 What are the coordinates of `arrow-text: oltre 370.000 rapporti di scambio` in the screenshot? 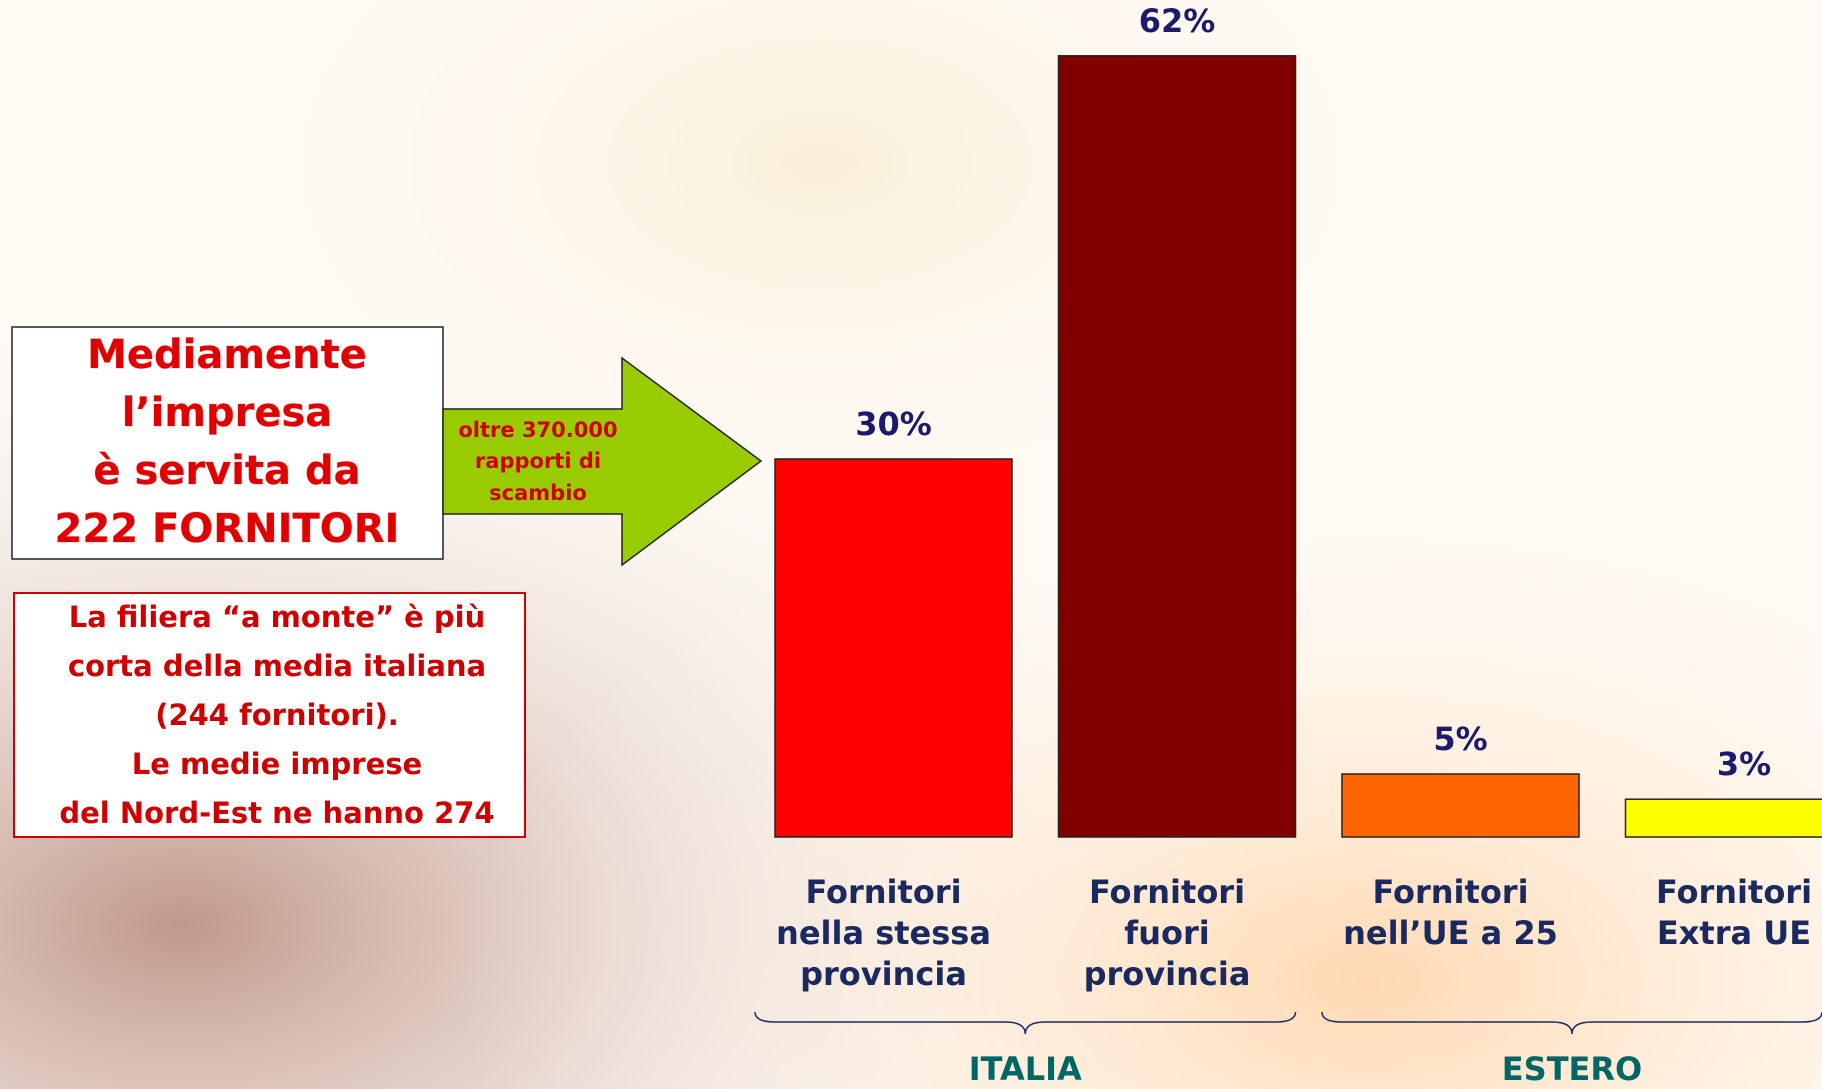 It's located at (537, 461).